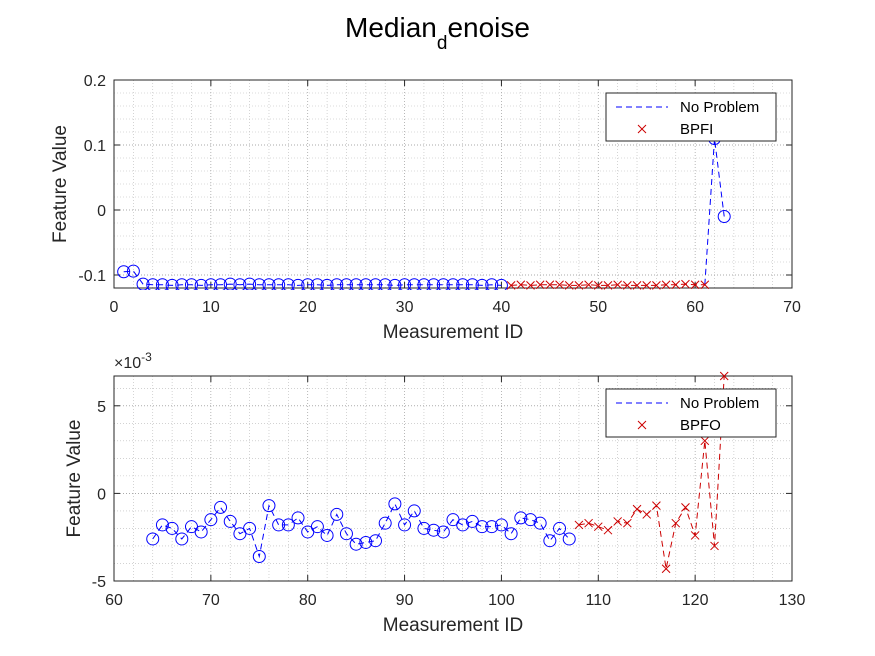  Describe the element at coordinates (792, 600) in the screenshot. I see `x-tick-label: 130` at that location.